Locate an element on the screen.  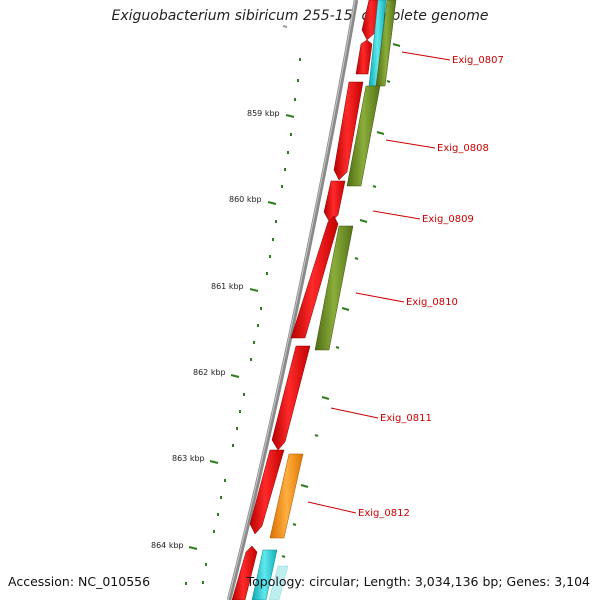
gene-label-exig-0812: Exig_0812 is located at coordinates (384, 513).